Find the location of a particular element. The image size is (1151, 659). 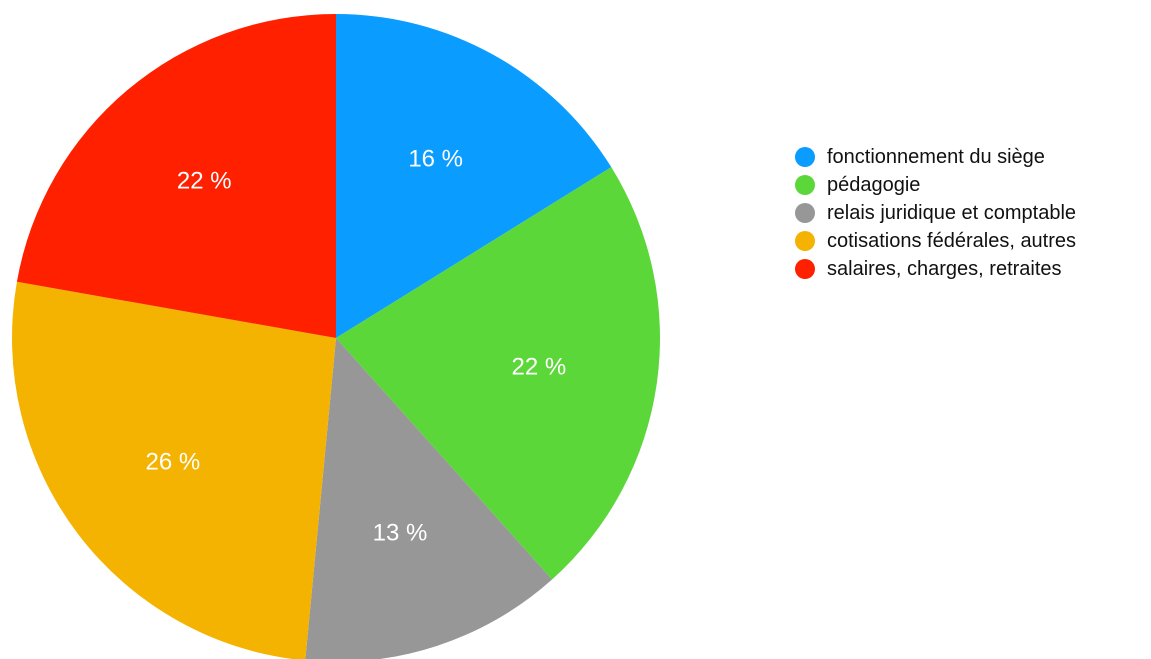

legend-item-cotisations-federales-autres: cotisations fédérales, autres is located at coordinates (935, 241).